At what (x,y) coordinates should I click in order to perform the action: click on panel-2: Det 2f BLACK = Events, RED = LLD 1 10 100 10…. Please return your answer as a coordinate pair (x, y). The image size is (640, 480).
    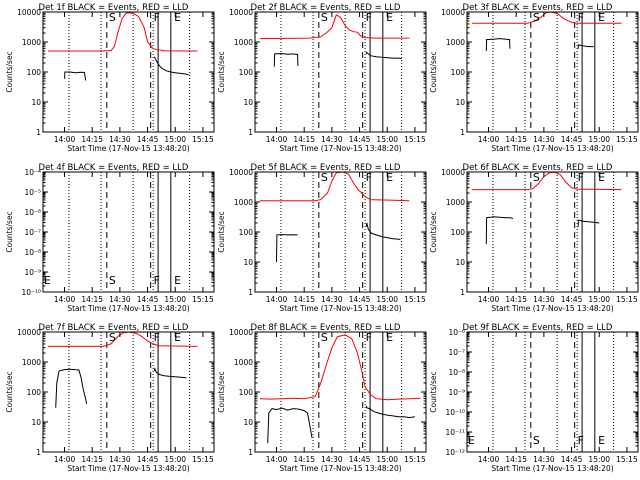
    Looking at the image, I should click on (322, 78).